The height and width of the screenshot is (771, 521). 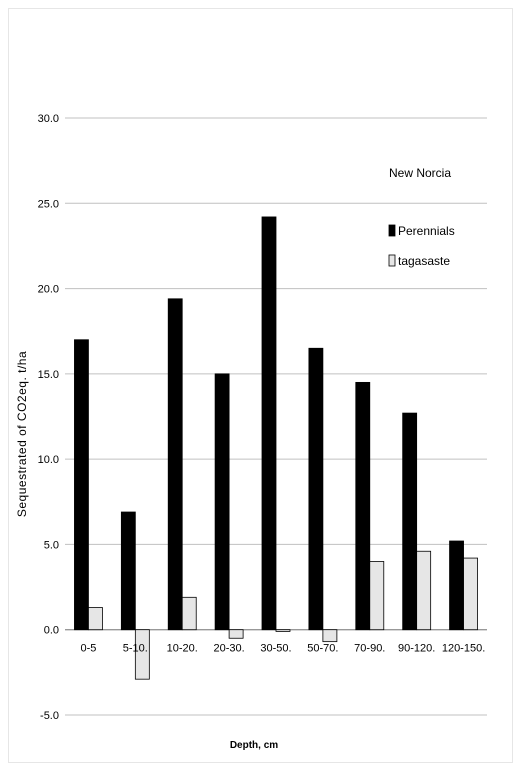 I want to click on y-tick-label: 25.0, so click(x=48, y=204).